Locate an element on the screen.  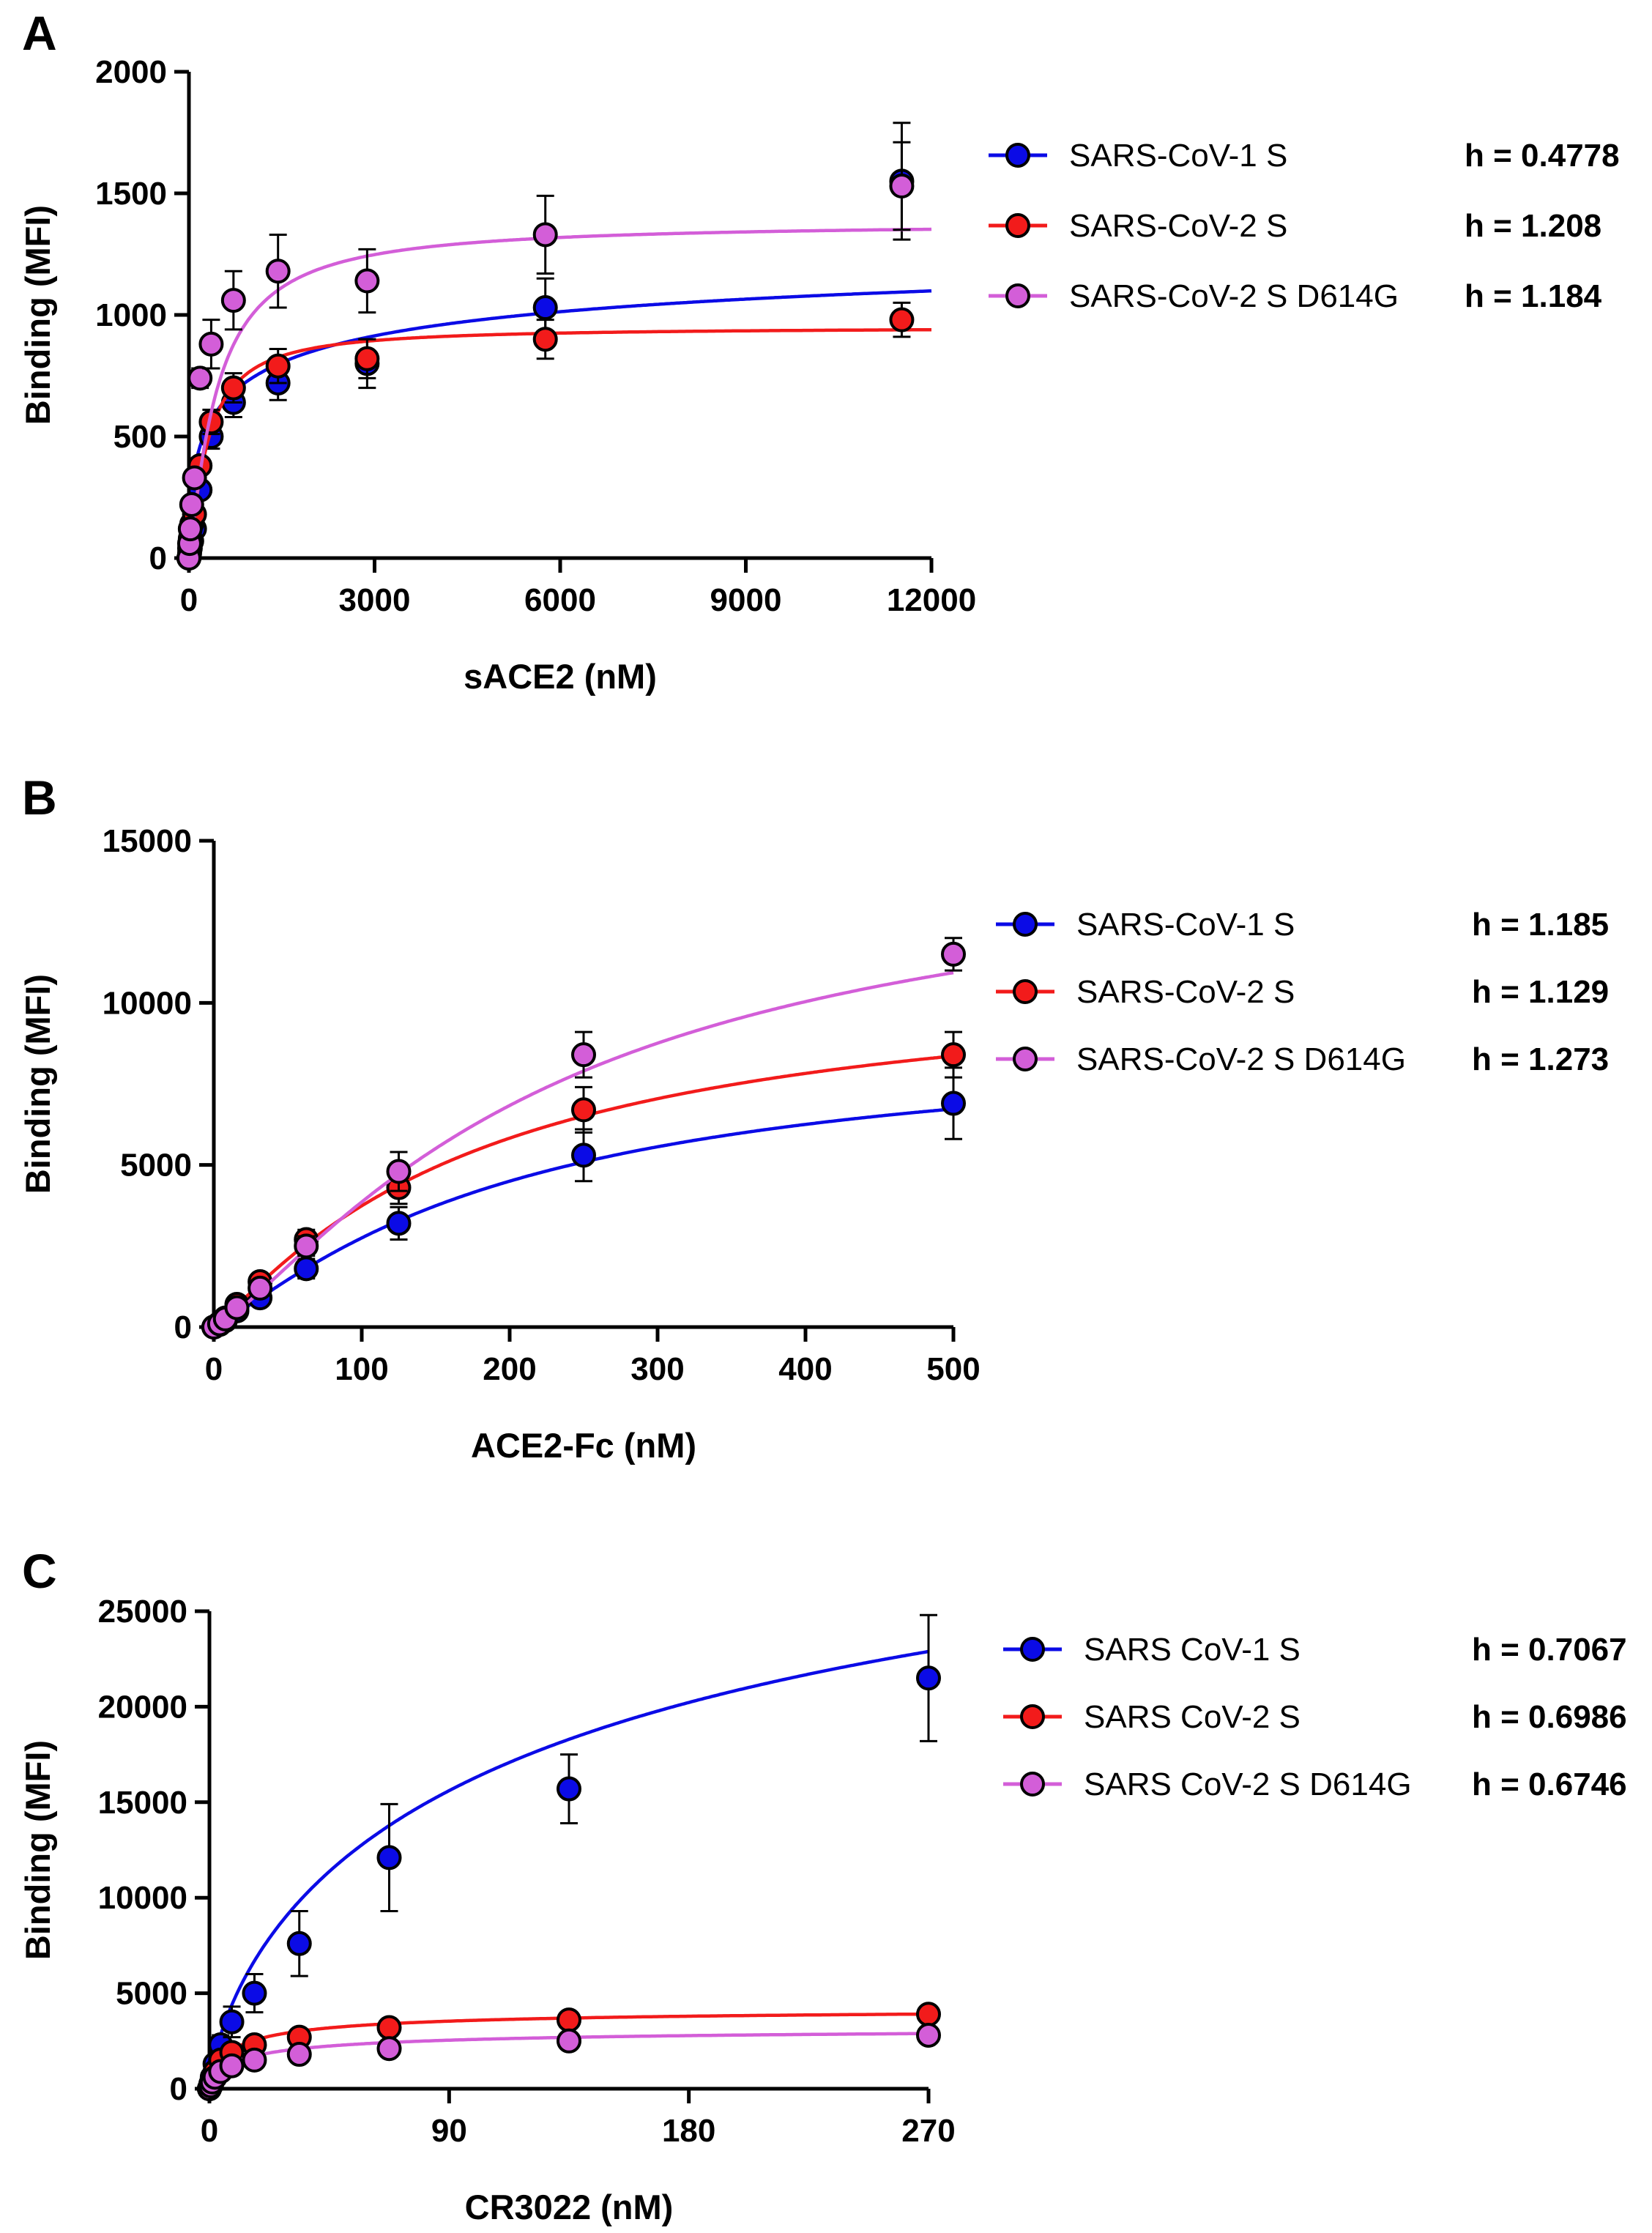
x-tick-label: 12000 is located at coordinates (931, 600).